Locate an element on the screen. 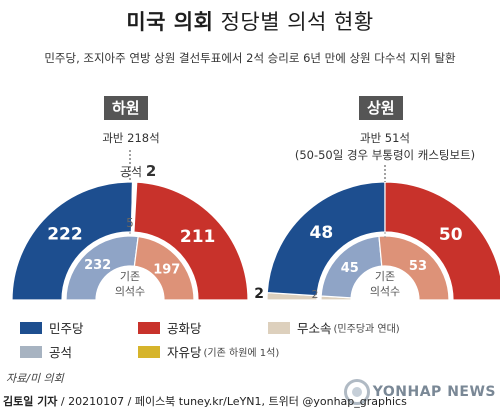  house-label: 하원 is located at coordinates (126, 108).